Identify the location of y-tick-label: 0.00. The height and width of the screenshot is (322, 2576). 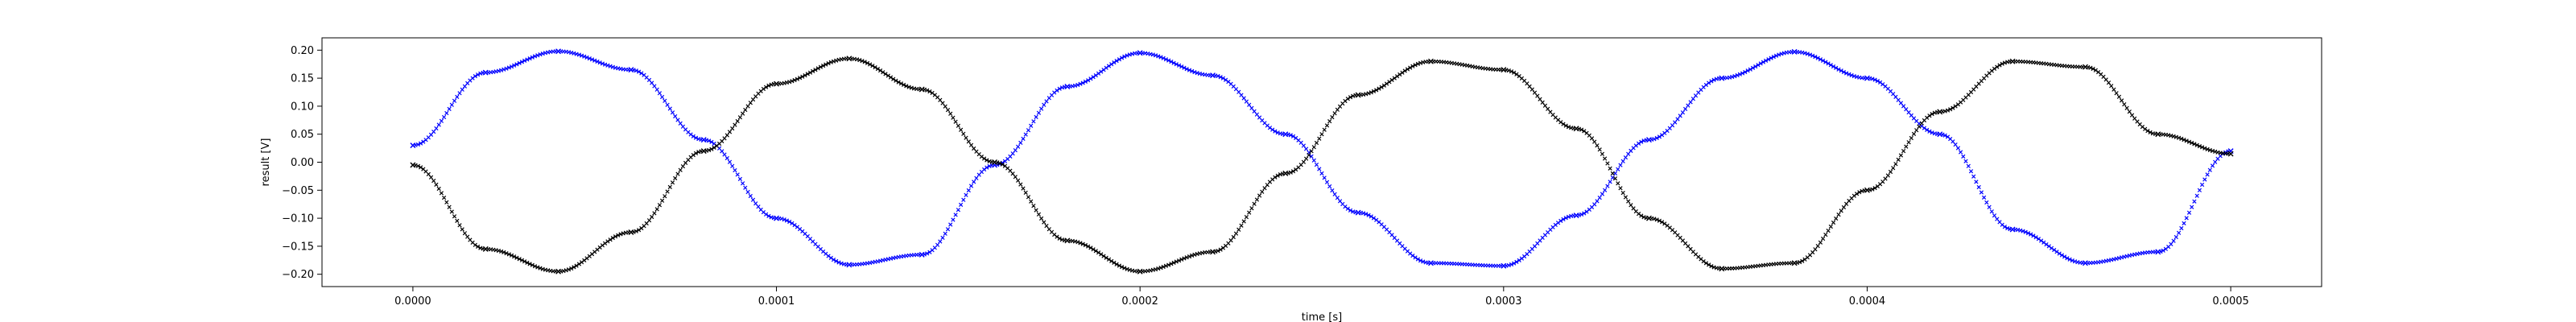
(302, 163).